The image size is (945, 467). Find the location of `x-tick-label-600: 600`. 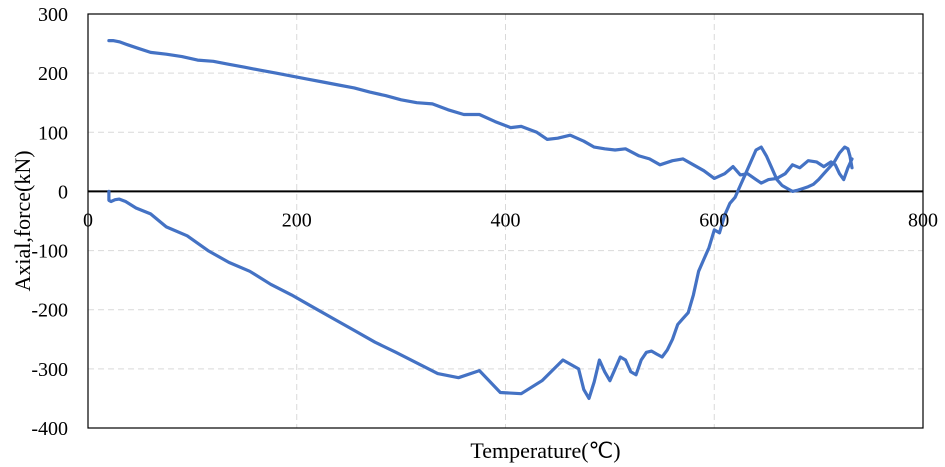

x-tick-label-600: 600 is located at coordinates (714, 220).